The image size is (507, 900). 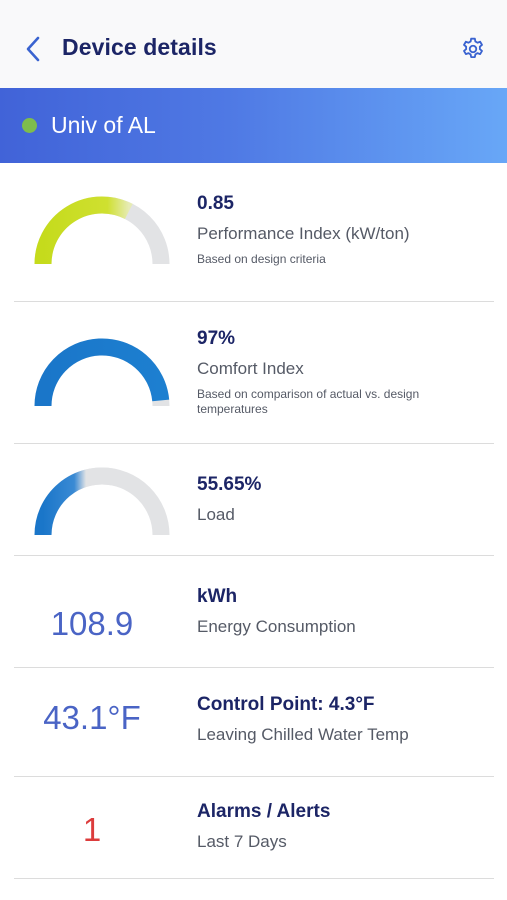 What do you see at coordinates (92, 717) in the screenshot?
I see `chilled-water-temp-value: 43.1°F` at bounding box center [92, 717].